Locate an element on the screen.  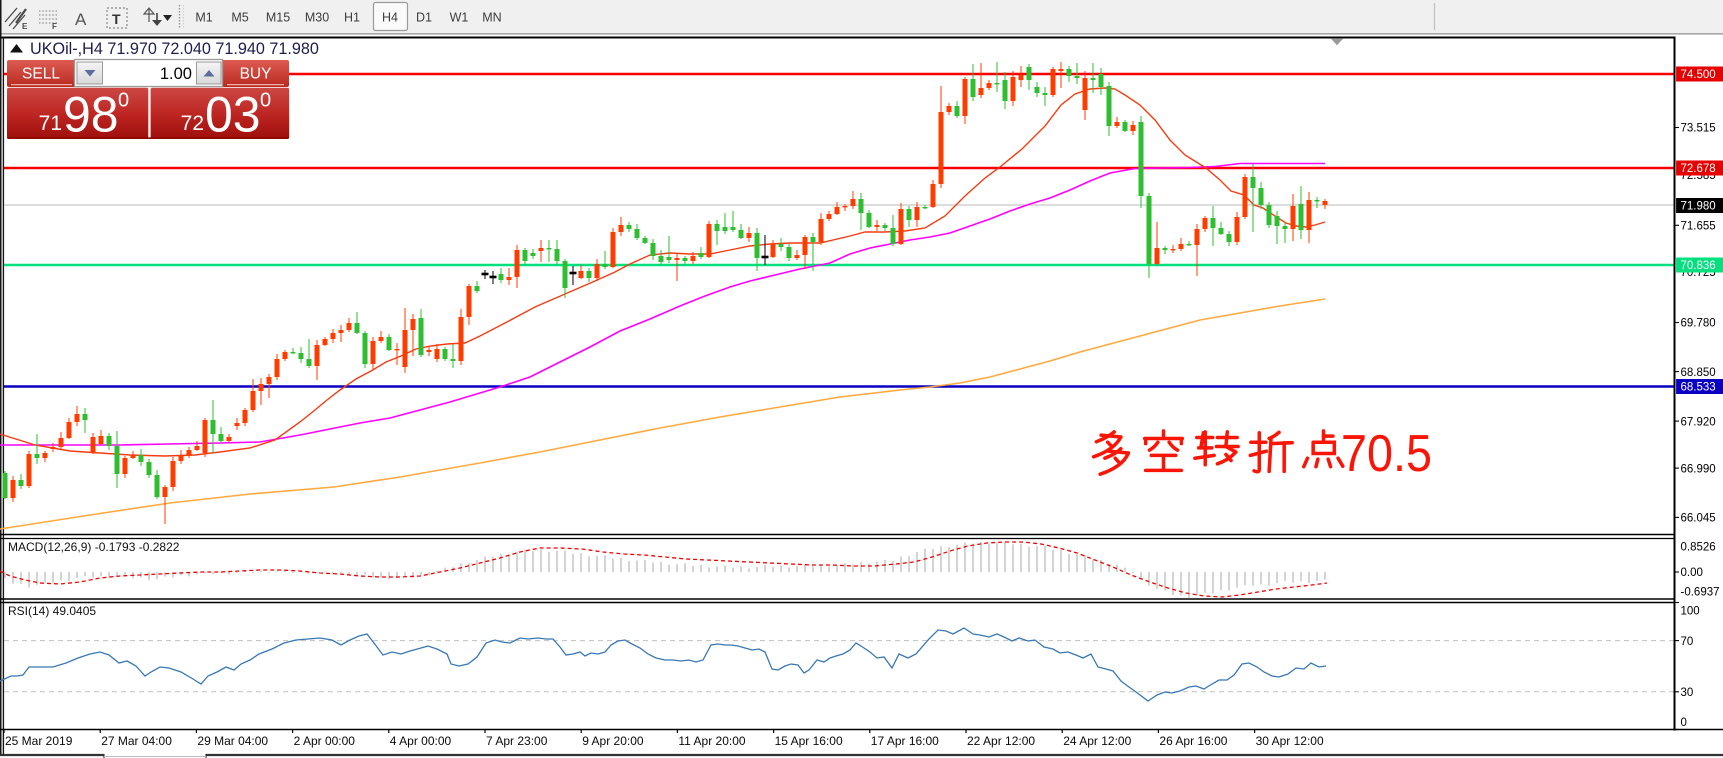
svg-text: W1 is located at coordinates (459, 18).